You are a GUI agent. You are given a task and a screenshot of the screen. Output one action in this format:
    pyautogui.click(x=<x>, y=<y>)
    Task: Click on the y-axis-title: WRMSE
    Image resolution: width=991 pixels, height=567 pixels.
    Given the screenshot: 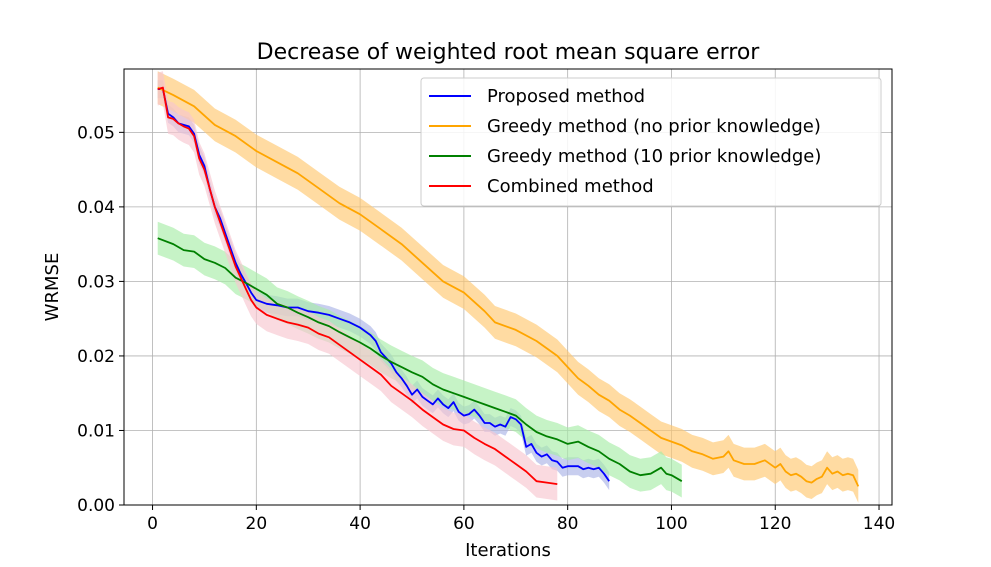 What is the action you would take?
    pyautogui.click(x=52, y=287)
    